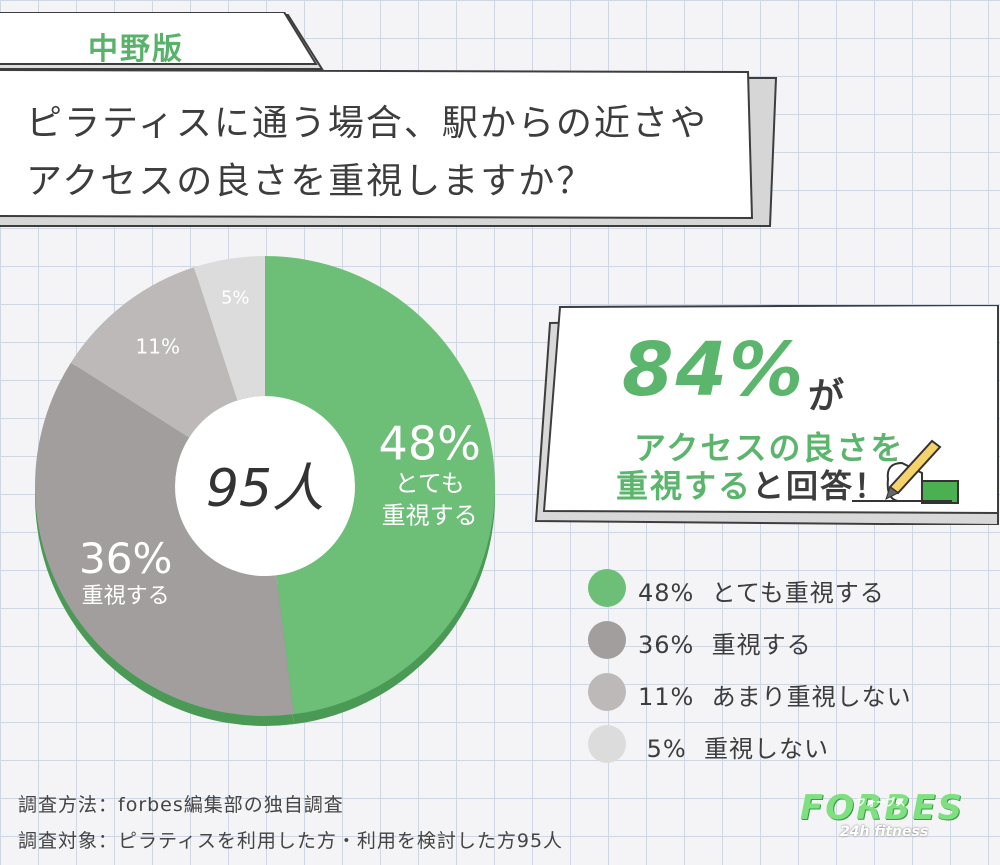 The image size is (1000, 865). Describe the element at coordinates (826, 396) in the screenshot. I see `callout-ga: が` at that location.